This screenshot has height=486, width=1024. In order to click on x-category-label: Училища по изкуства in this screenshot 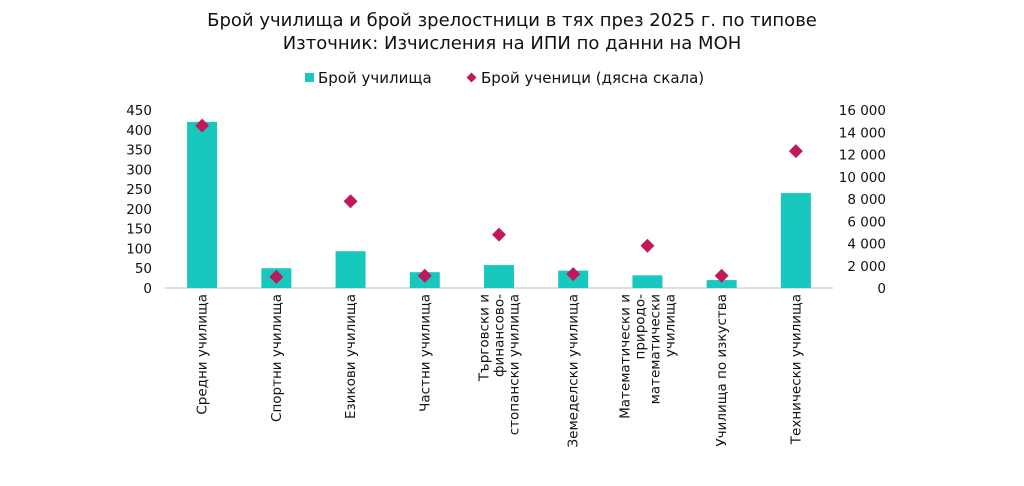, I will do `click(722, 370)`.